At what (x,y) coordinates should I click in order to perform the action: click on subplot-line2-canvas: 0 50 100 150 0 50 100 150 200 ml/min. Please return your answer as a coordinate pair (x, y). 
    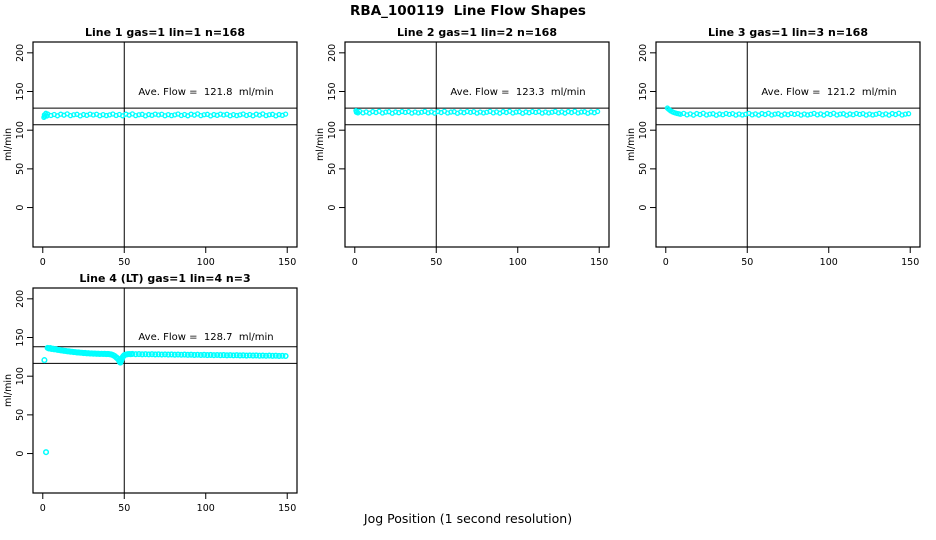
    Looking at the image, I should click on (462, 154).